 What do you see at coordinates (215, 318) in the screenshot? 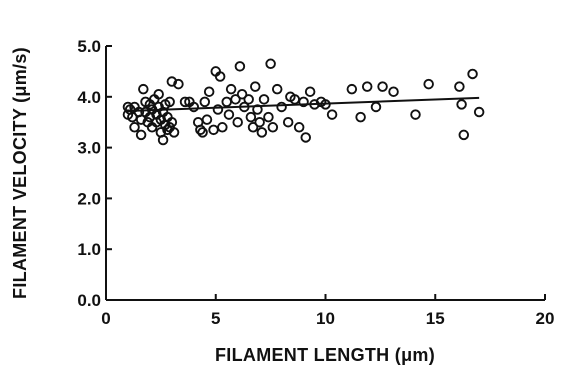
I see `x-tick-label: 5` at bounding box center [215, 318].